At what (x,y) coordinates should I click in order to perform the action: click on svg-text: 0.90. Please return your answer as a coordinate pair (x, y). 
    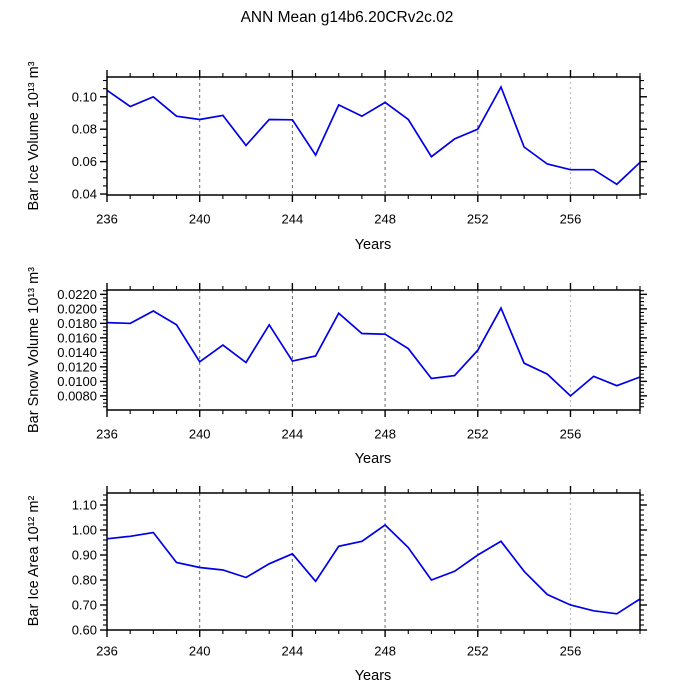
    Looking at the image, I should click on (84, 555).